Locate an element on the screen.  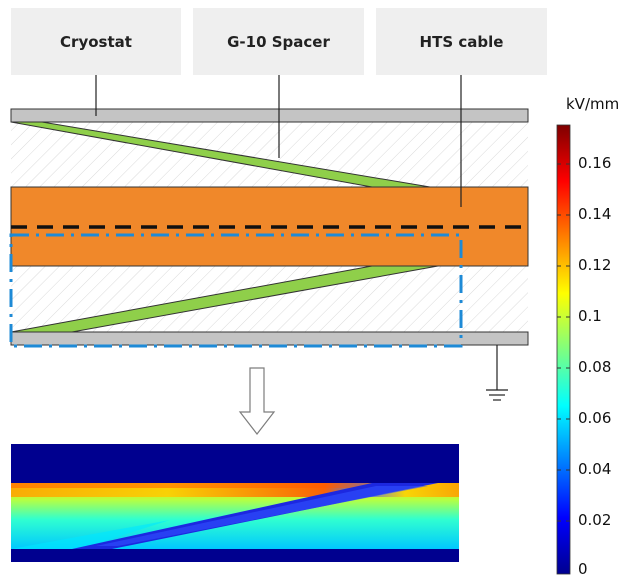
cryostat-label: Cryostat is located at coordinates (96, 41).